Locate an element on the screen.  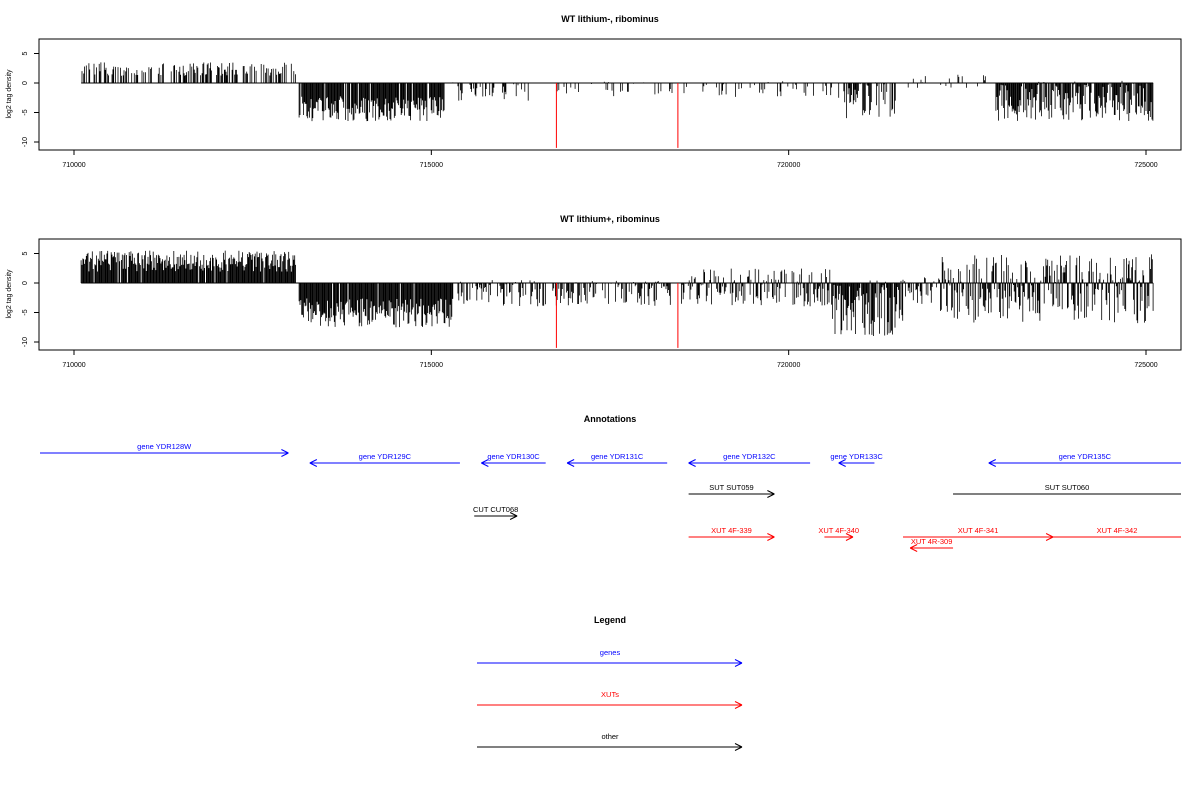
annotation-xut: XUT 4R-309 is located at coordinates (931, 544).